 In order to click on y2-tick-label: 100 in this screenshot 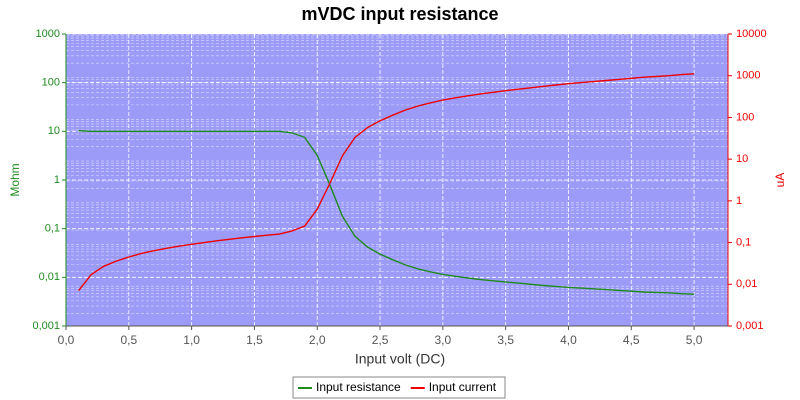, I will do `click(745, 117)`.